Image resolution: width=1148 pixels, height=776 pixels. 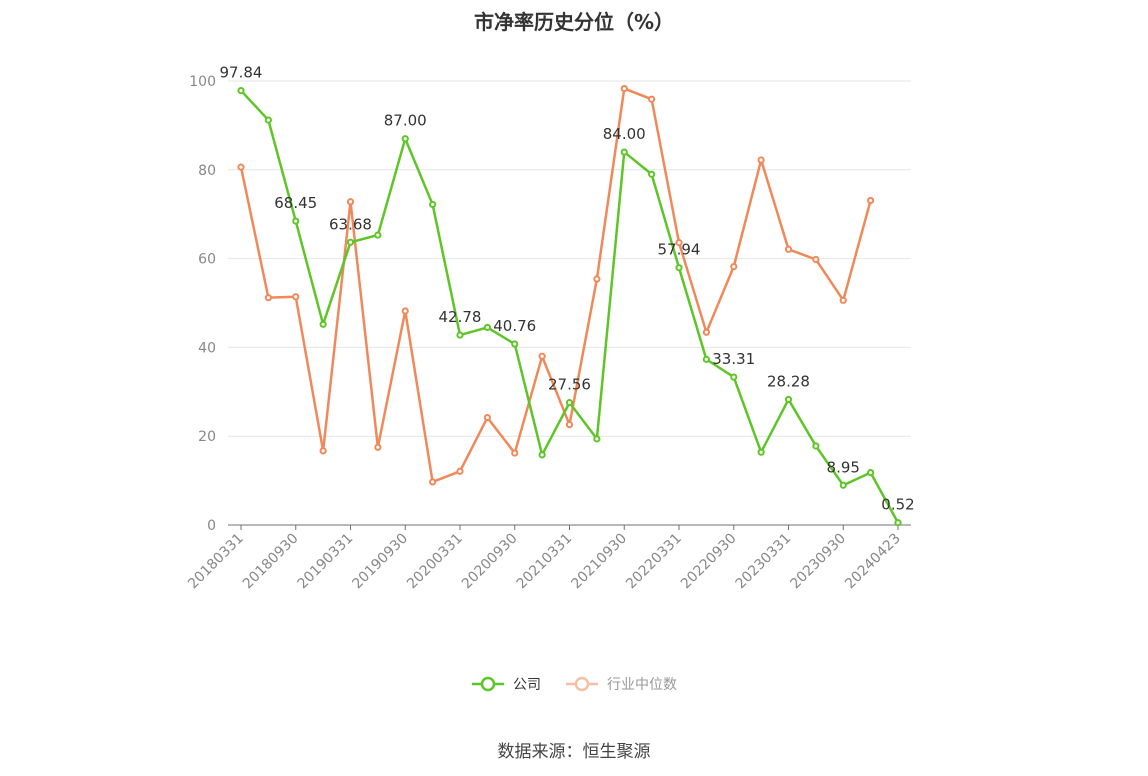 What do you see at coordinates (545, 562) in the screenshot?
I see `x-tick-label: 20210331` at bounding box center [545, 562].